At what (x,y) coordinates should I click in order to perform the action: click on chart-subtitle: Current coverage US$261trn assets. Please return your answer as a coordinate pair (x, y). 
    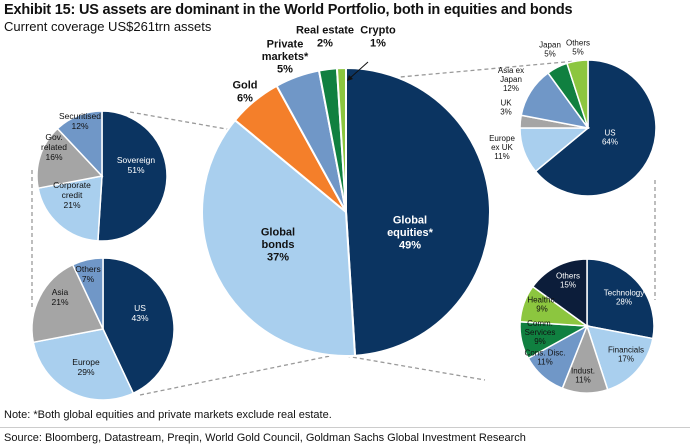
    Looking at the image, I should click on (108, 26).